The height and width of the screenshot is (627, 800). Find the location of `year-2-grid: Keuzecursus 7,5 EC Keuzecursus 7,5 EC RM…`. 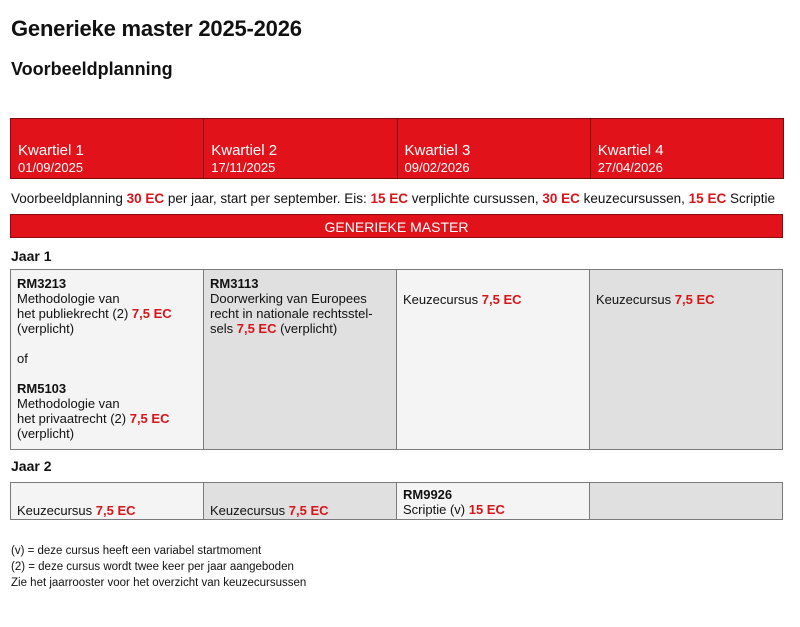

year-2-grid: Keuzecursus 7,5 EC Keuzecursus 7,5 EC RM… is located at coordinates (396, 501).